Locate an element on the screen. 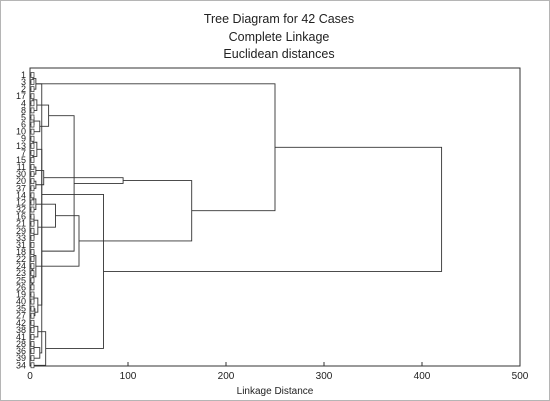  leaf-label: 38 is located at coordinates (21, 330).